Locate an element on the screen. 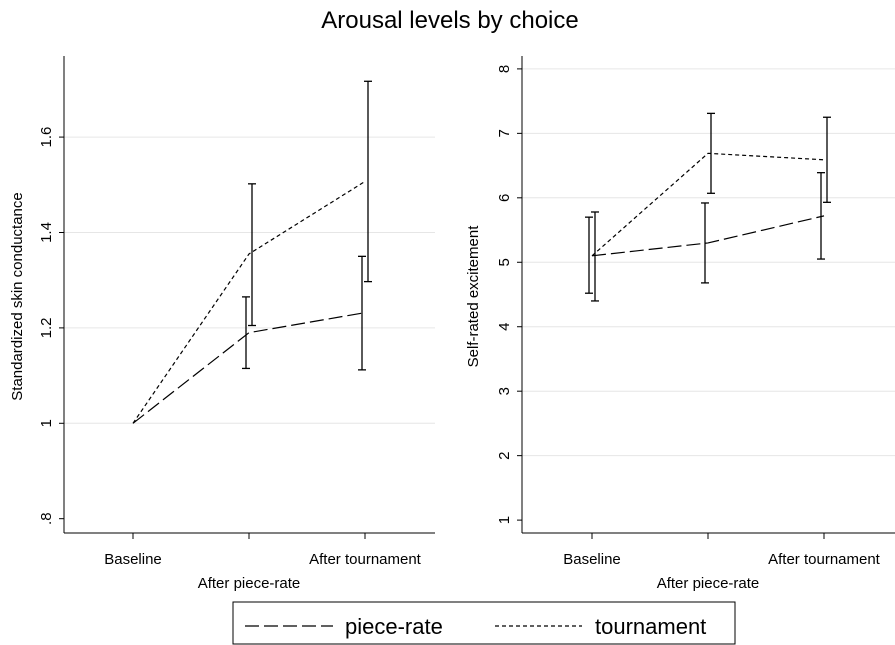 This screenshot has width=895, height=645. y-tick-label: 7 is located at coordinates (504, 133).